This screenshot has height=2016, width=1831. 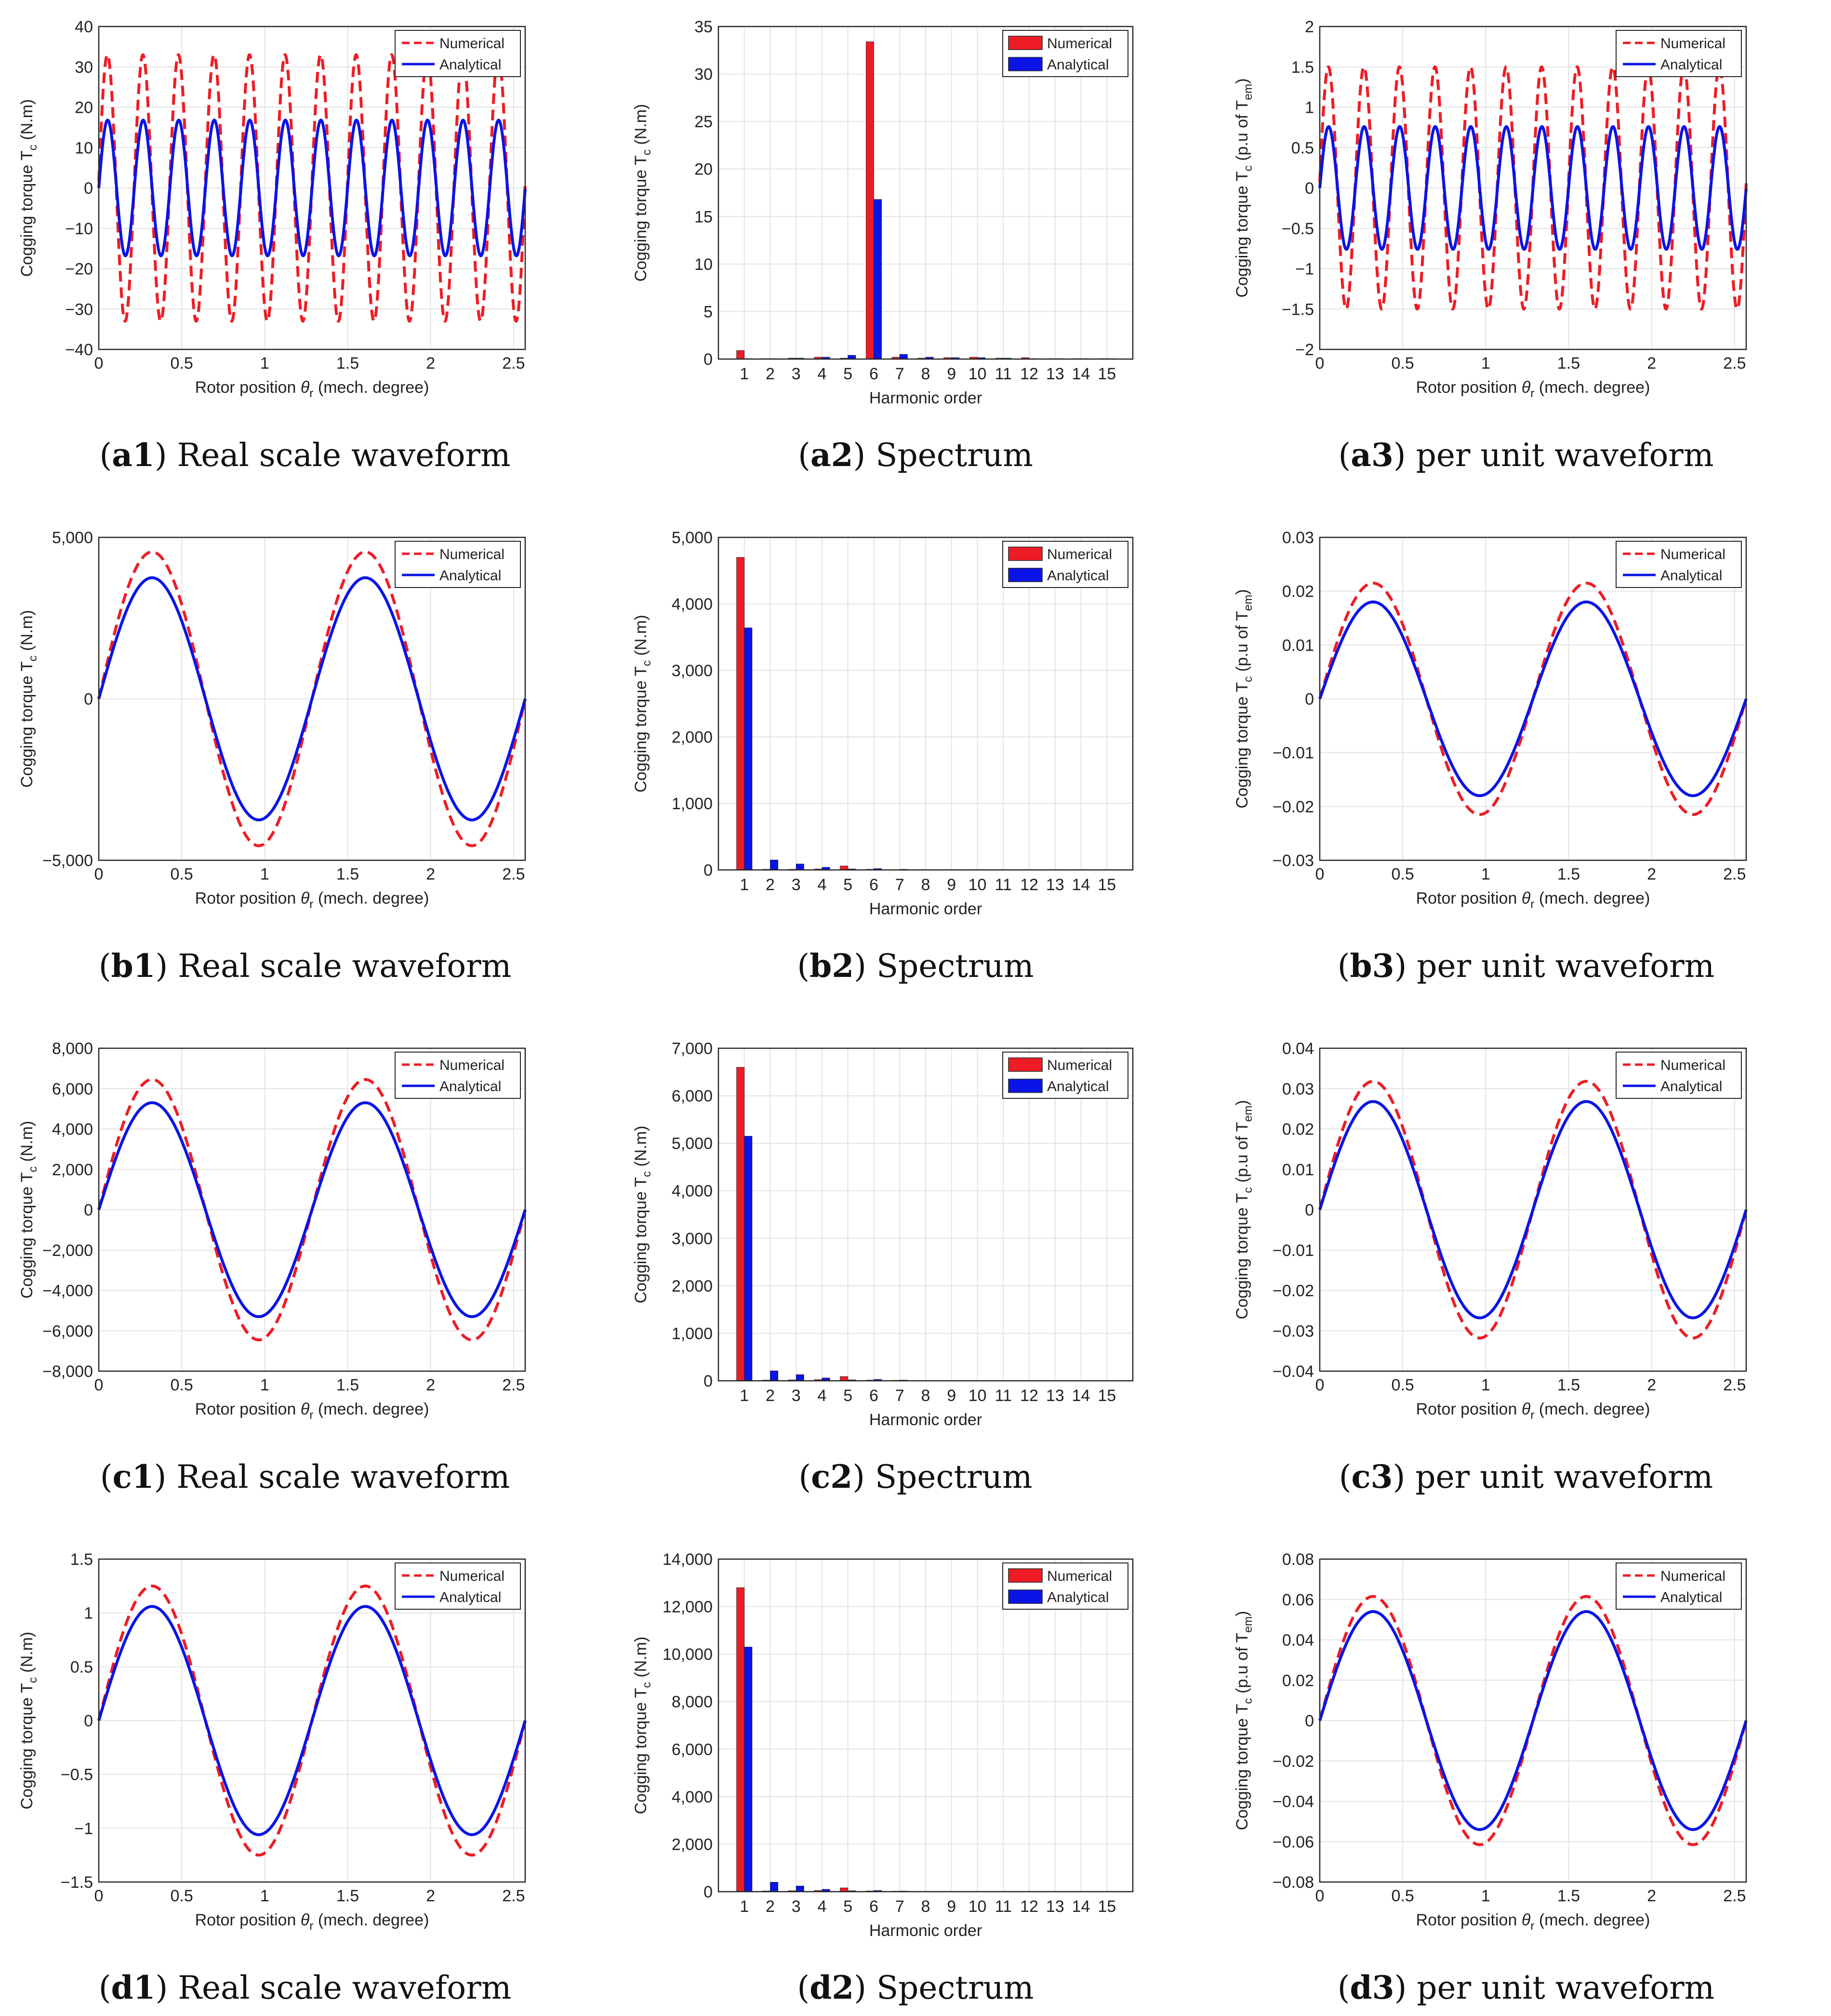 I want to click on bar-analytical-h6, so click(x=878, y=279).